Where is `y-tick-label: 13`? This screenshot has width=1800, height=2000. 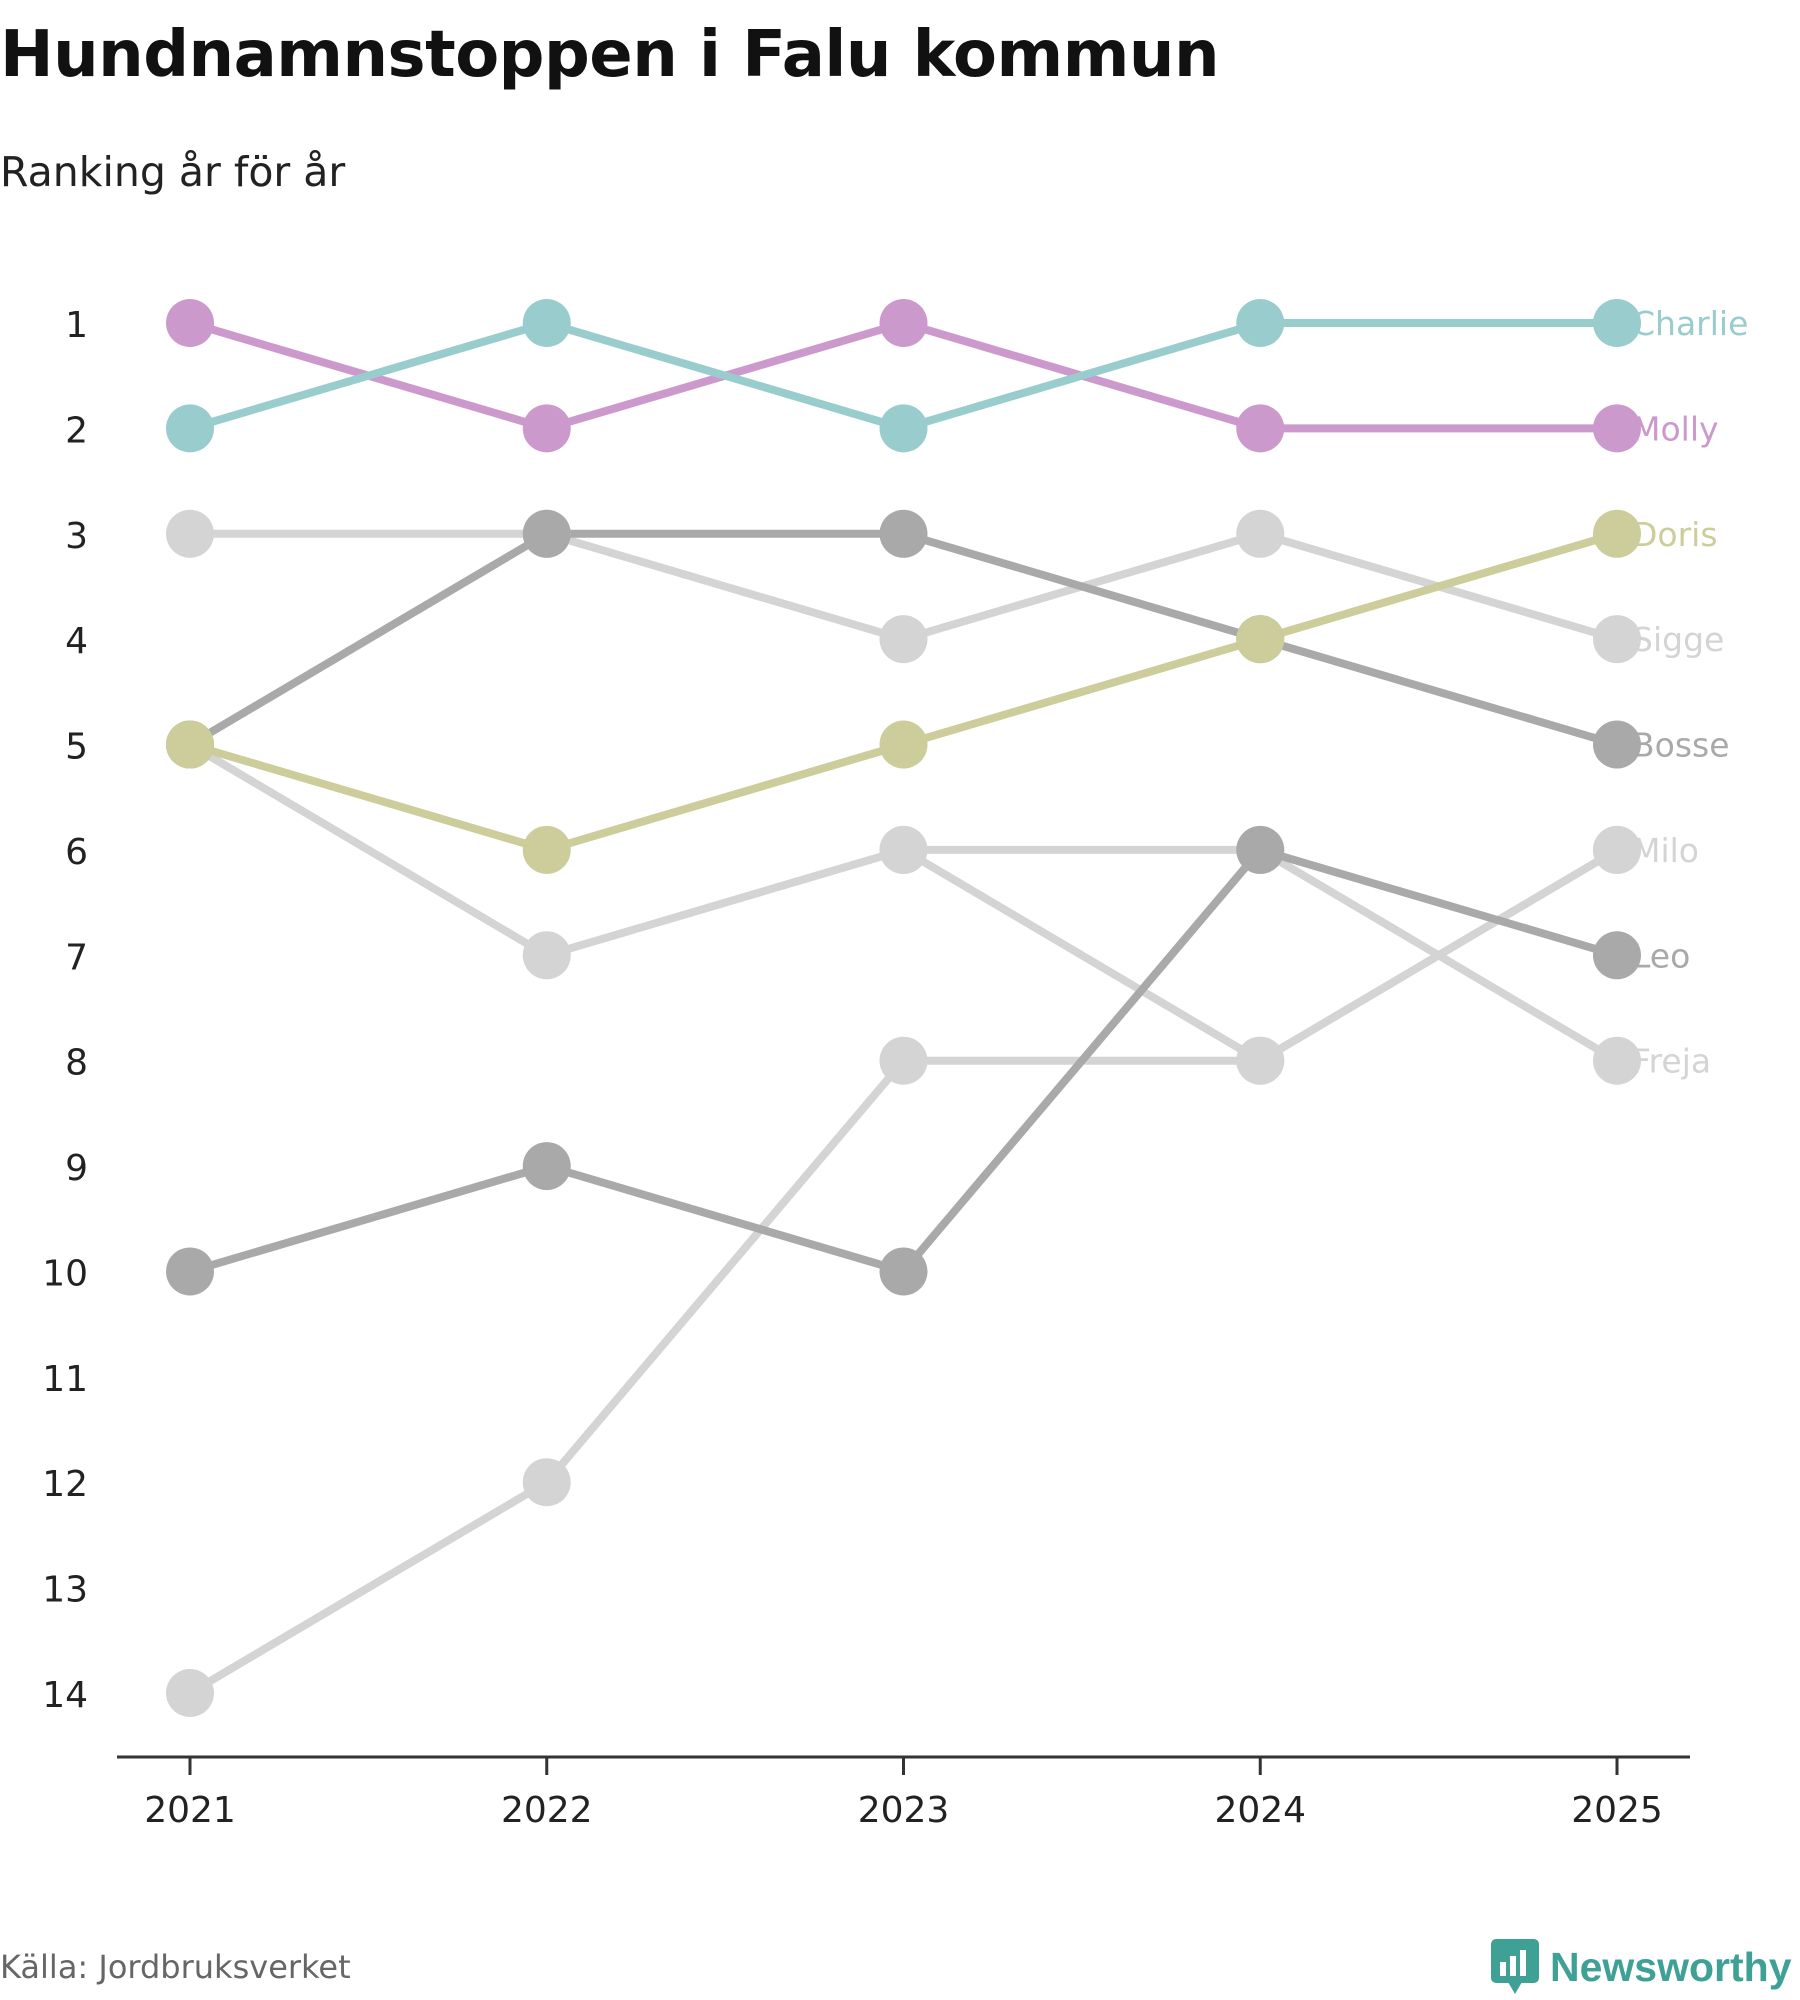
y-tick-label: 13 is located at coordinates (65, 1590).